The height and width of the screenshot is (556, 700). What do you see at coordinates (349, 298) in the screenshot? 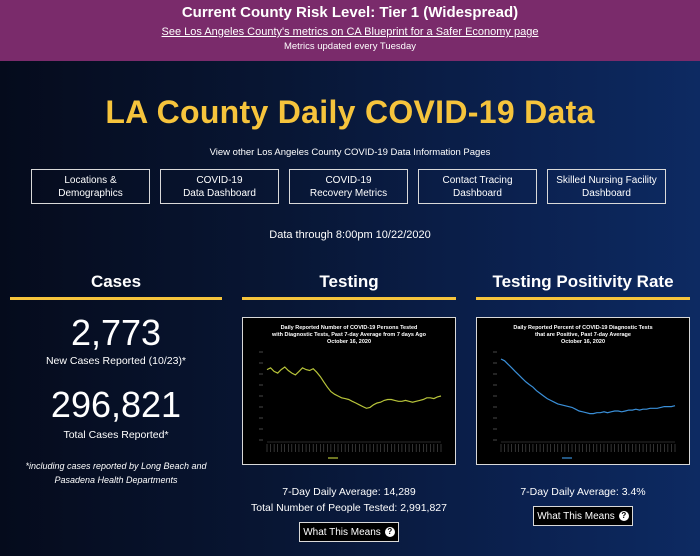
I see `testing-divider` at bounding box center [349, 298].